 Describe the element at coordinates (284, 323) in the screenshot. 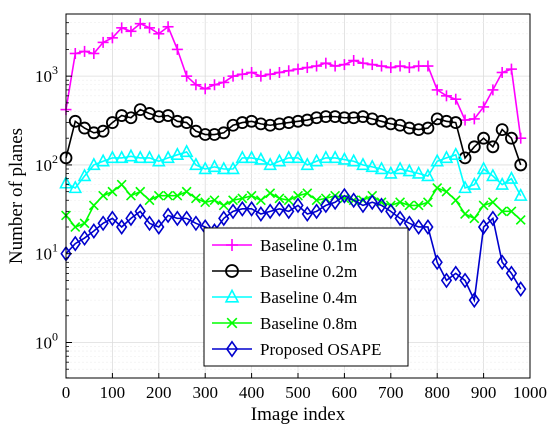

I see `legend-item: Baseline 0.8m` at that location.